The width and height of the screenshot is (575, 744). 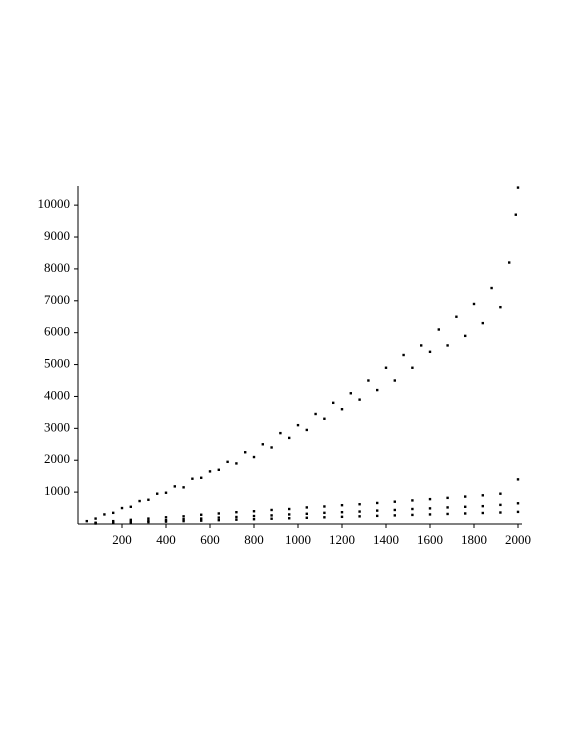 I want to click on x-tick-label: 1000, so click(x=298, y=539).